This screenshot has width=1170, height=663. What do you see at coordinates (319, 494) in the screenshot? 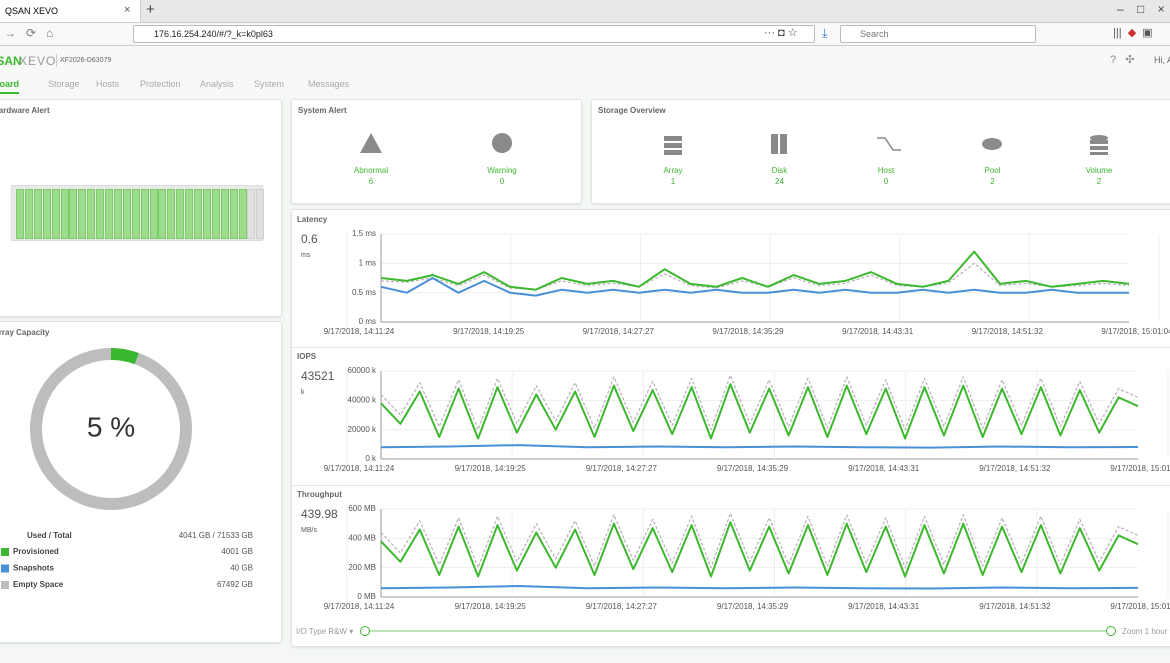
I see `chart-title: Throughput` at bounding box center [319, 494].